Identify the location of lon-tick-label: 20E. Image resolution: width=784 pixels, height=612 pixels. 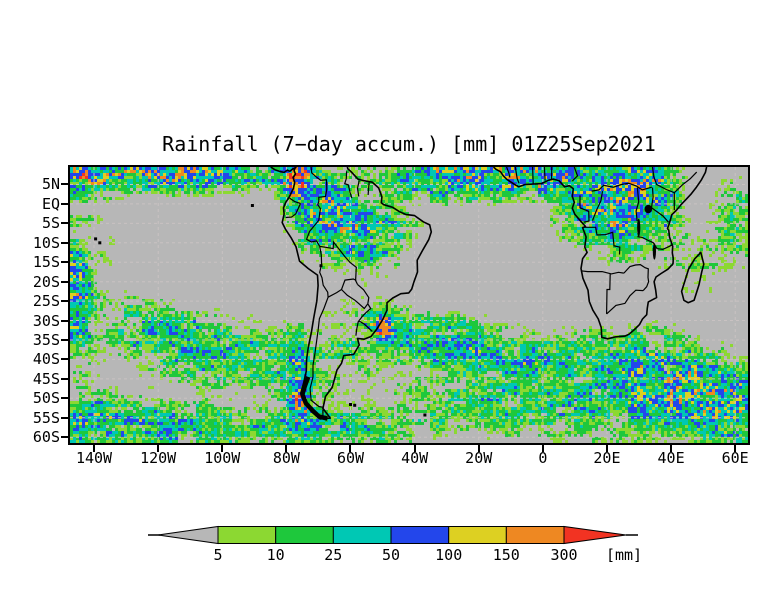
(607, 458).